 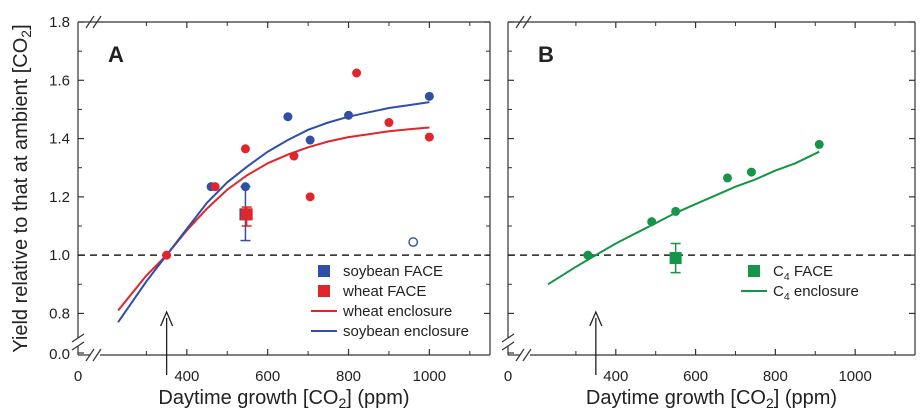 I want to click on legend-label: C4​ enclosure, so click(x=816, y=293).